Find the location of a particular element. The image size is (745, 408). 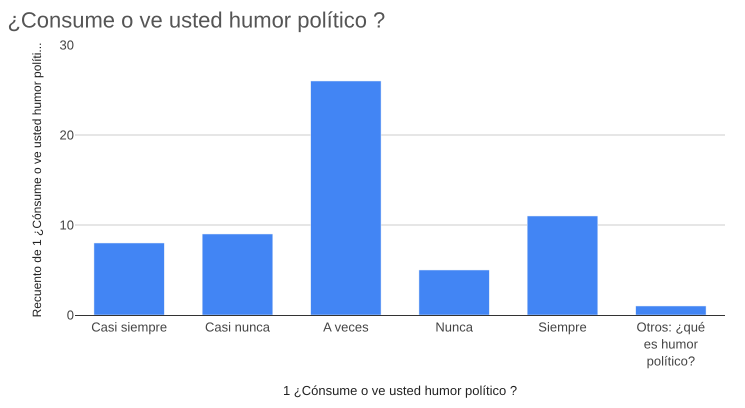

y-tick-label: 30 is located at coordinates (67, 45).